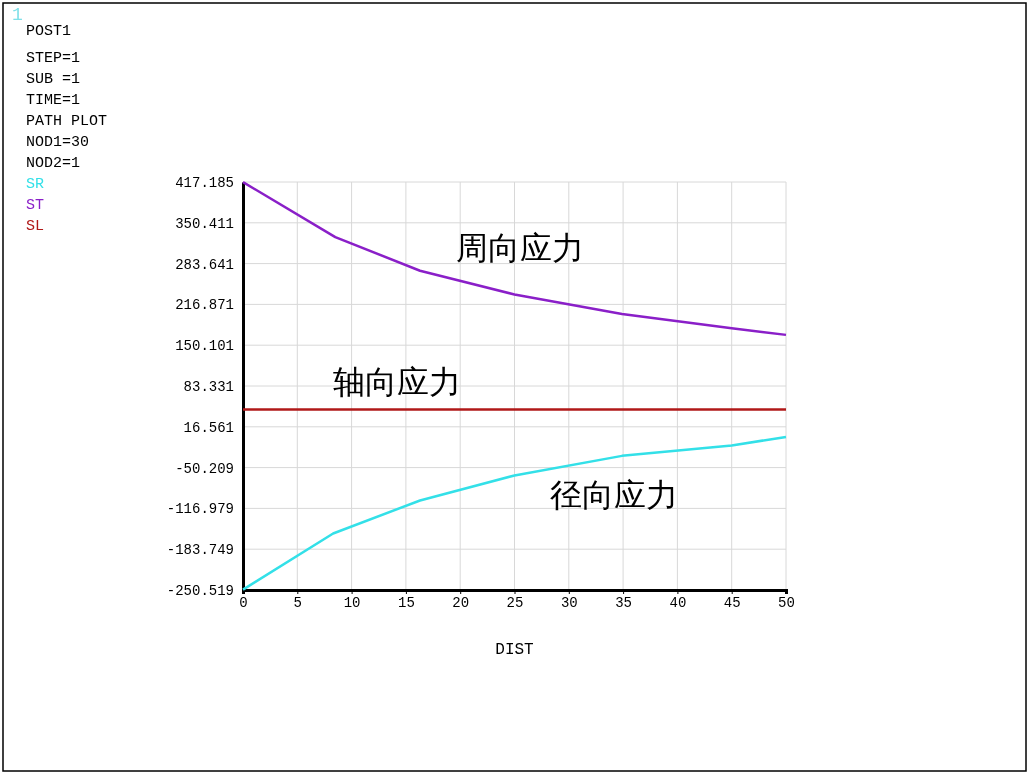 Image resolution: width=1030 pixels, height=776 pixels. Describe the element at coordinates (58, 142) in the screenshot. I see `text: NOD1=30` at that location.